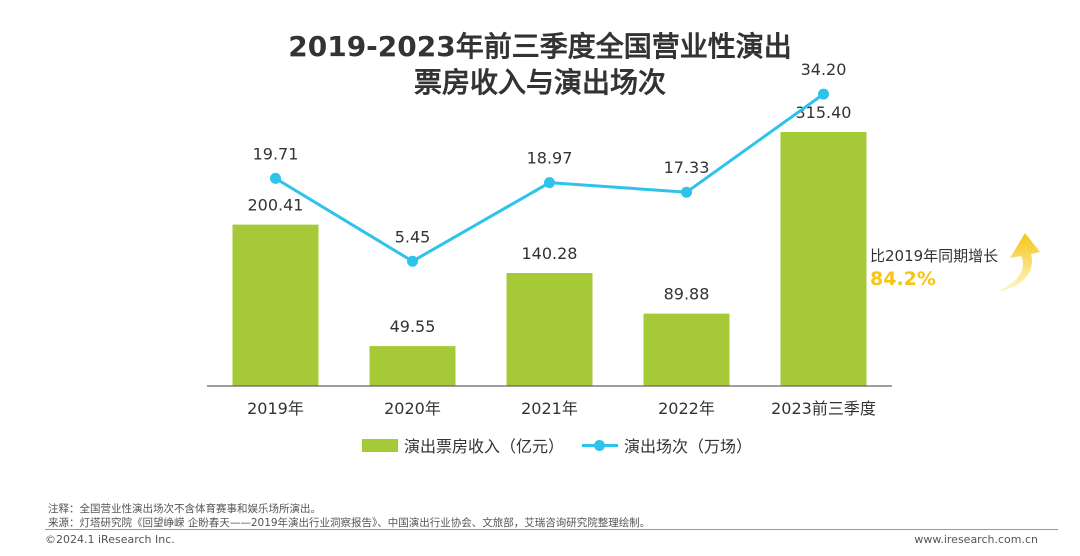  What do you see at coordinates (687, 167) in the screenshot?
I see `line-value-label-3: 17.33` at bounding box center [687, 167].